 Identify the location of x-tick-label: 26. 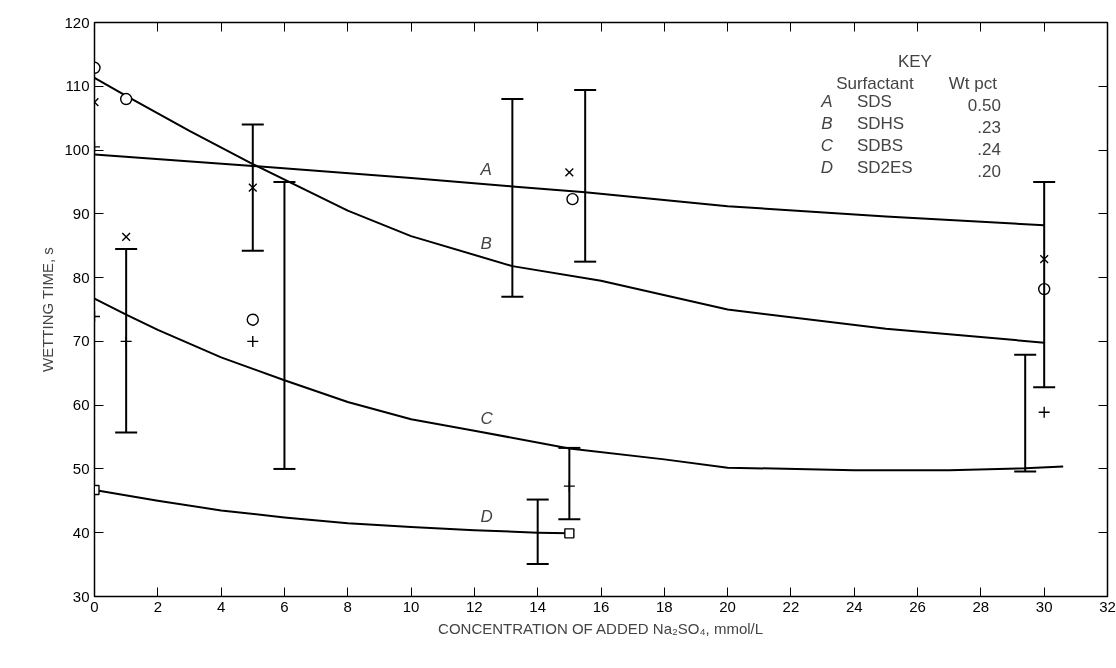
(917, 606).